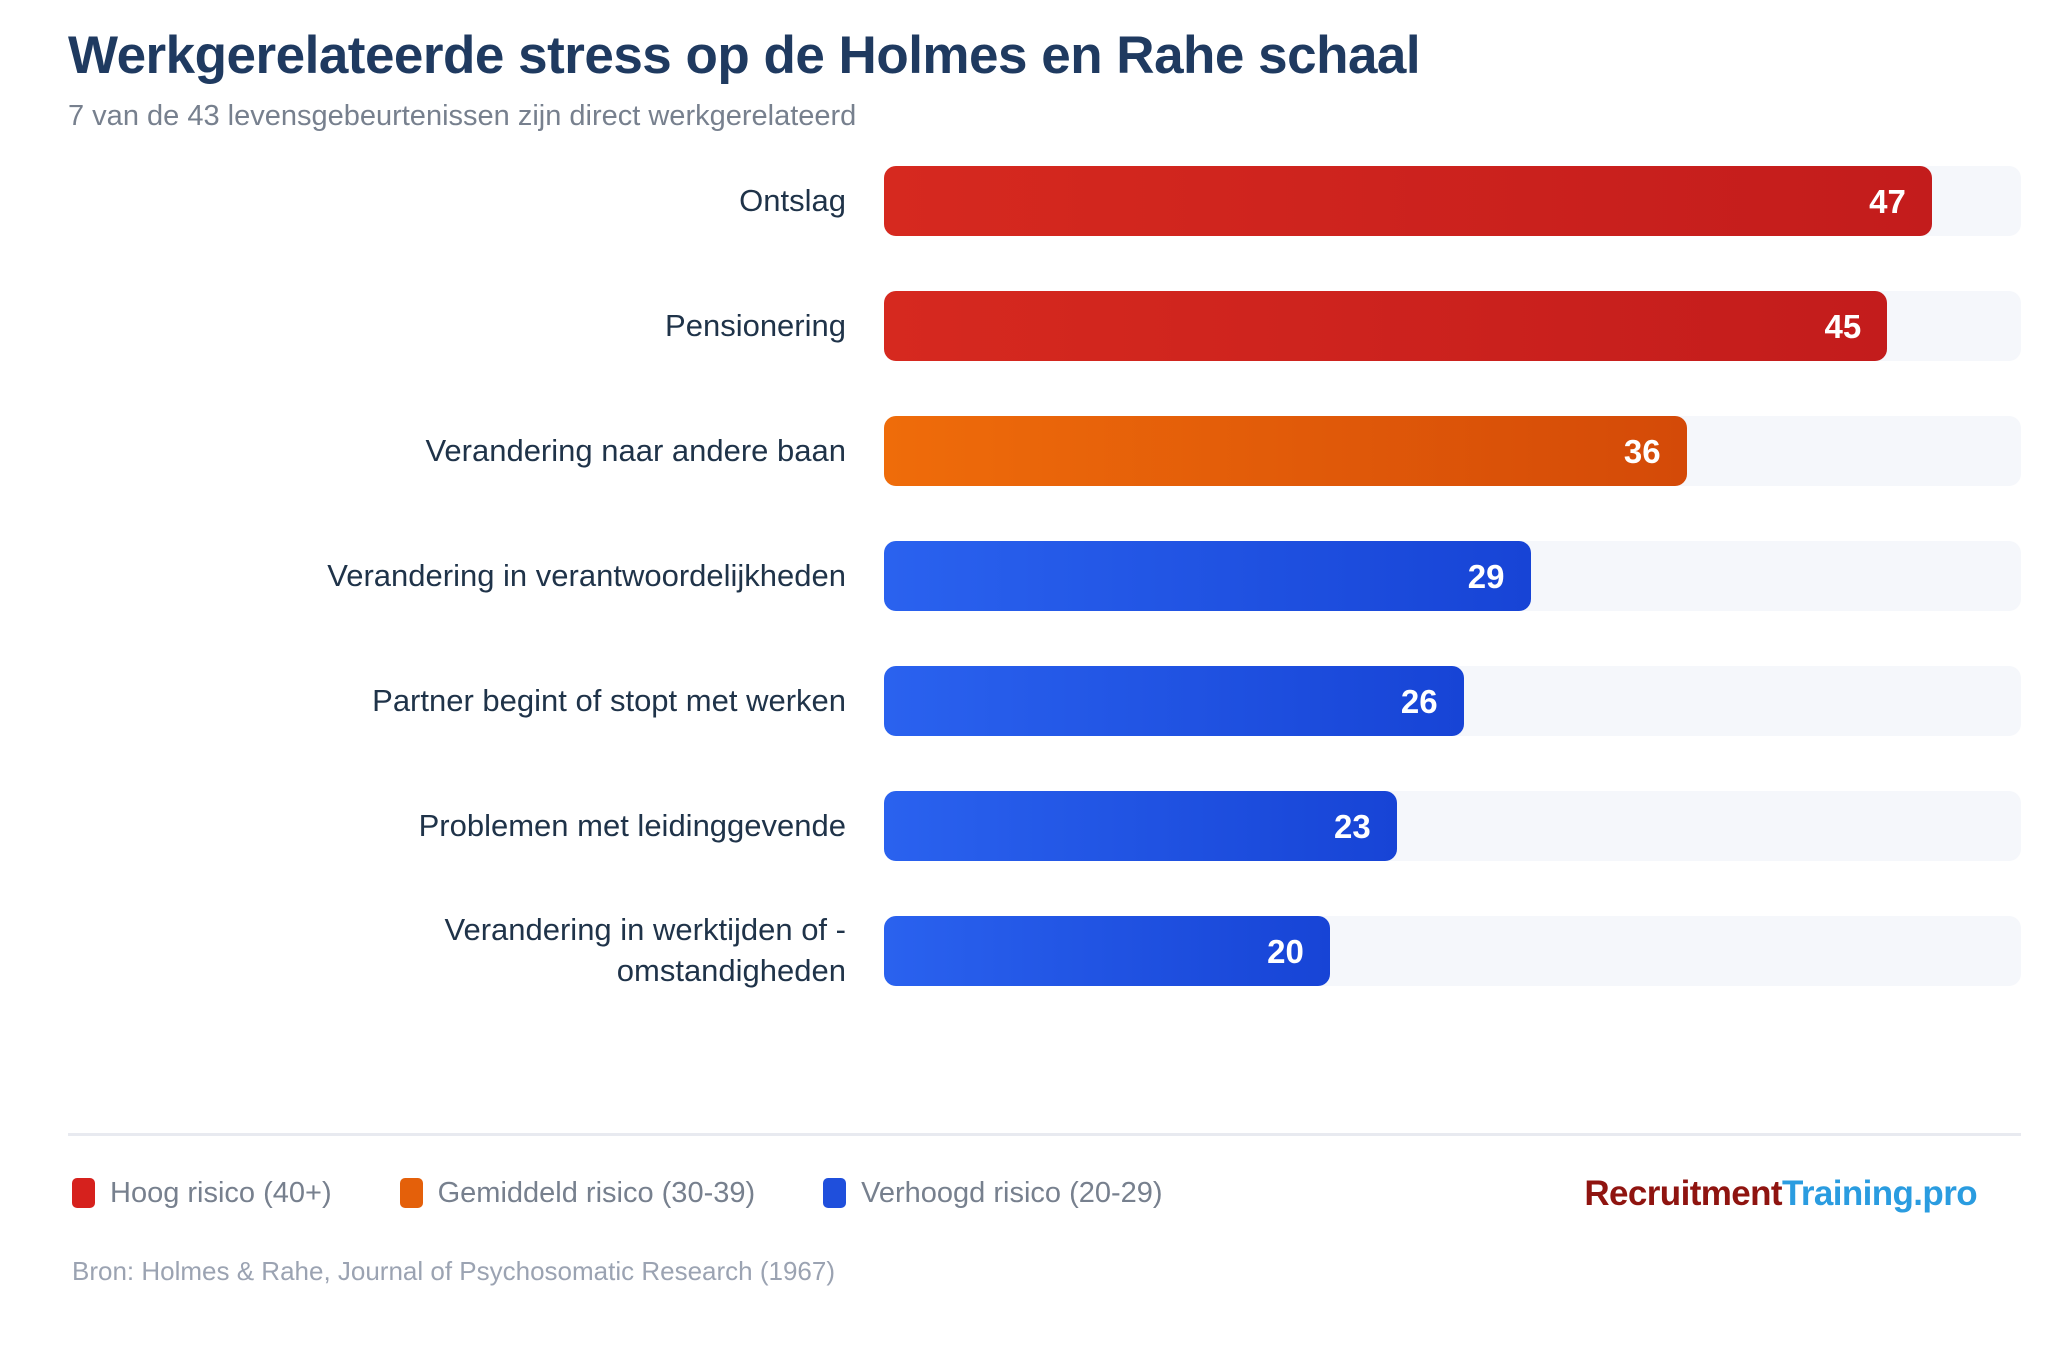 This screenshot has width=2049, height=1351. Describe the element at coordinates (1452, 826) in the screenshot. I see `bar-track: 23` at that location.